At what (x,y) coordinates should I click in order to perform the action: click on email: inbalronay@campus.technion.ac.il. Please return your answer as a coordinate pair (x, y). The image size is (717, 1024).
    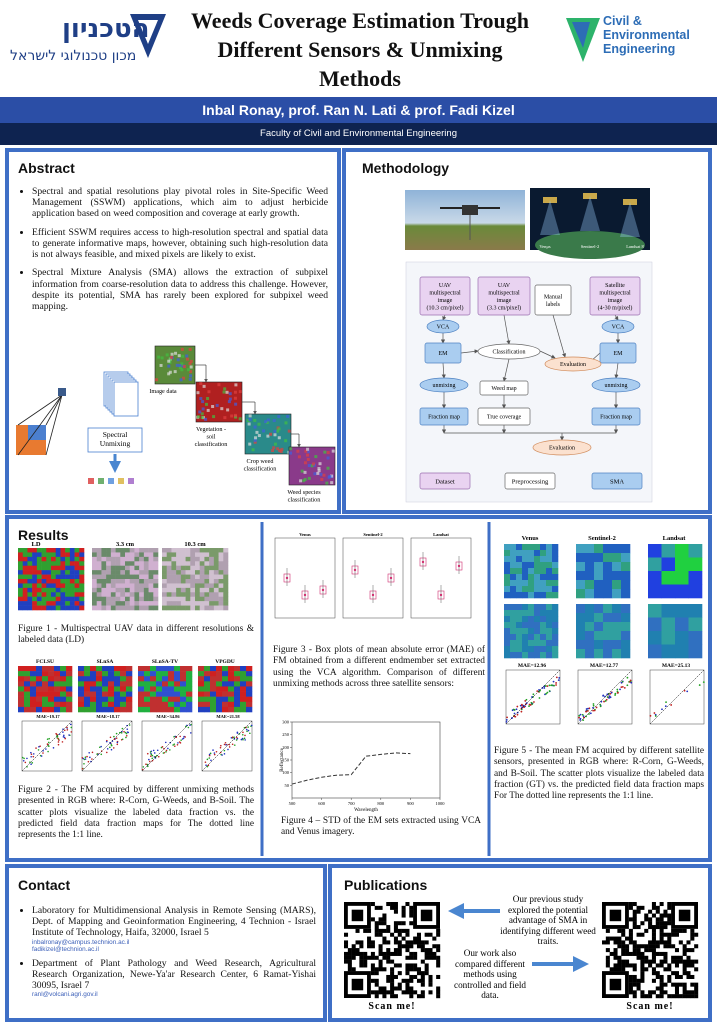
    Looking at the image, I should click on (81, 942).